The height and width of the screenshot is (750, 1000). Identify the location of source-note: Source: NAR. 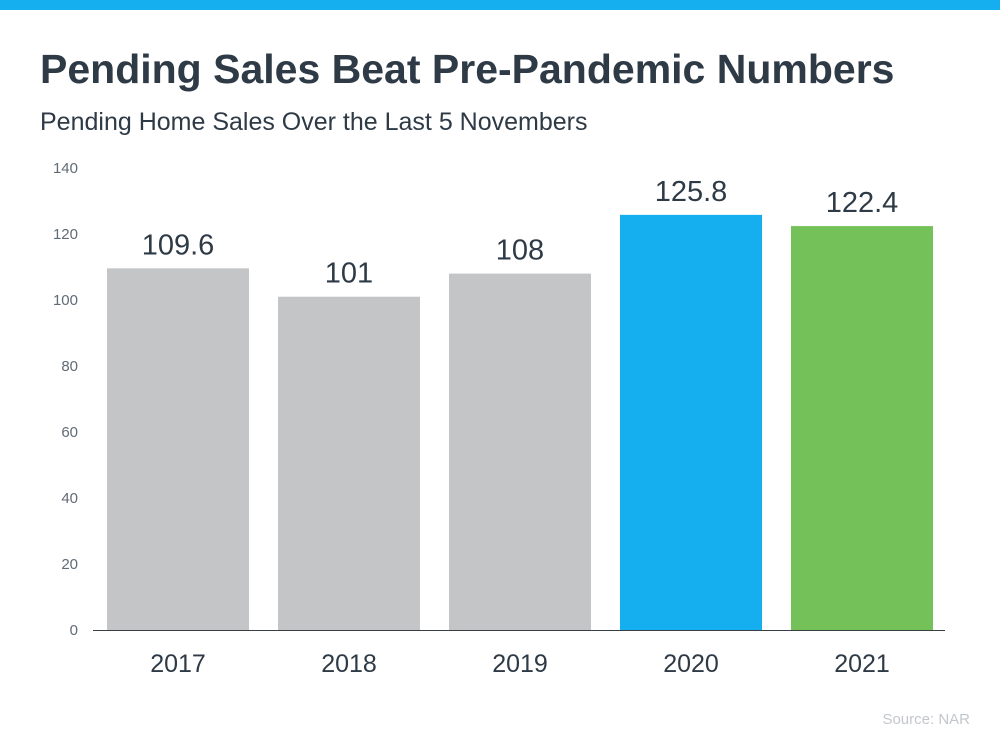
(926, 719).